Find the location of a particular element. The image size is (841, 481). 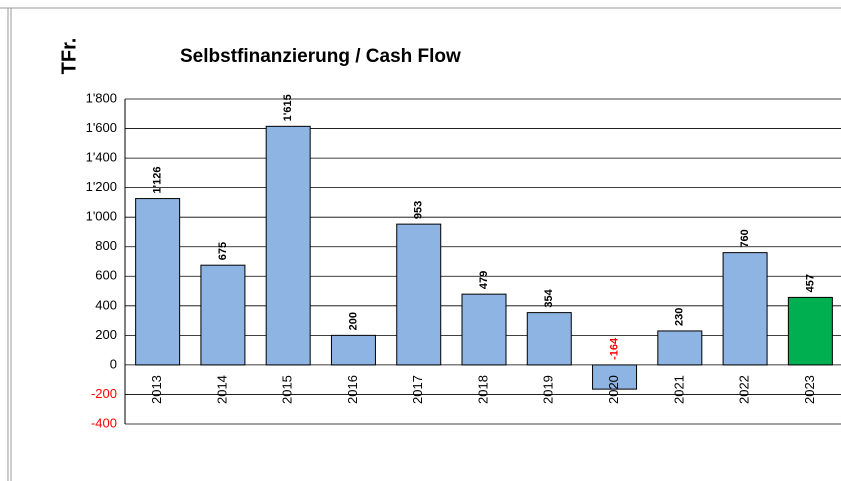

value-label: 200 is located at coordinates (353, 321).